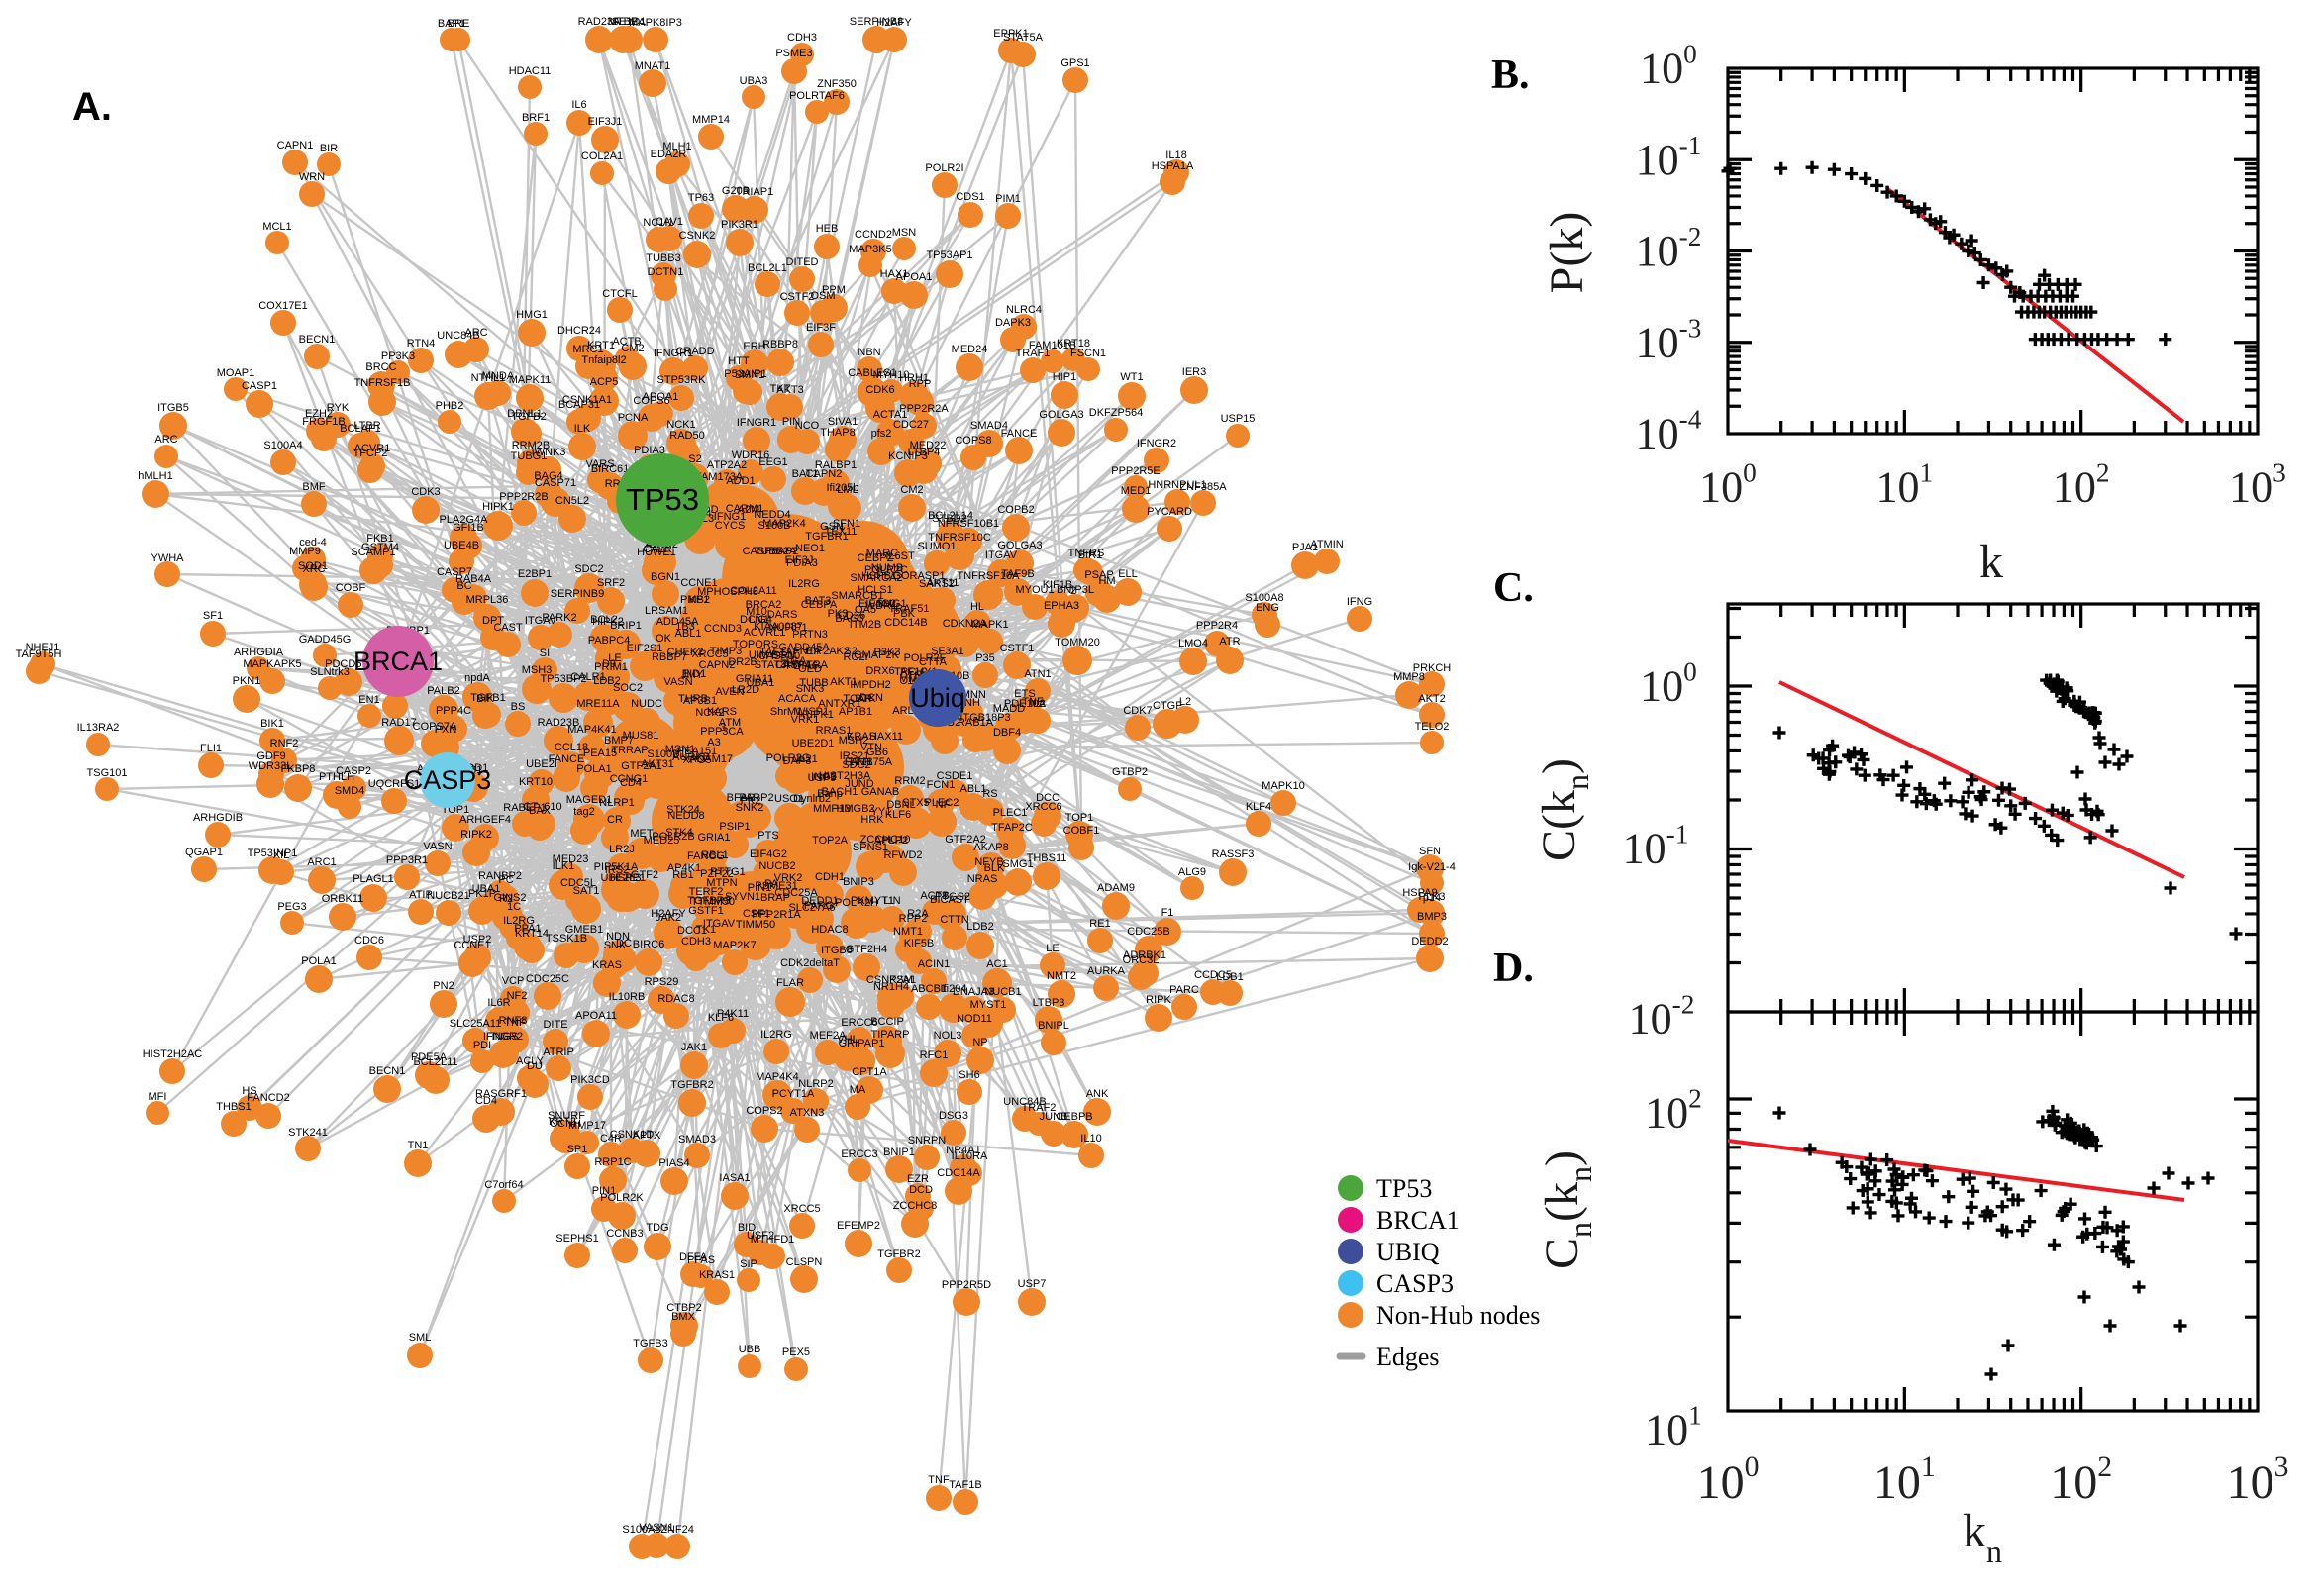 This screenshot has width=2323, height=1596. Describe the element at coordinates (1564, 809) in the screenshot. I see `svg-text: C(kn)` at that location.